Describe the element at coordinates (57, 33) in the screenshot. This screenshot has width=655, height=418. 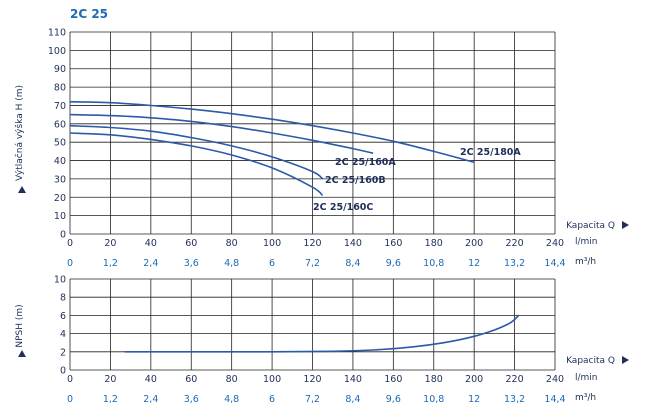
I see `y-tick-label: 110` at that location.